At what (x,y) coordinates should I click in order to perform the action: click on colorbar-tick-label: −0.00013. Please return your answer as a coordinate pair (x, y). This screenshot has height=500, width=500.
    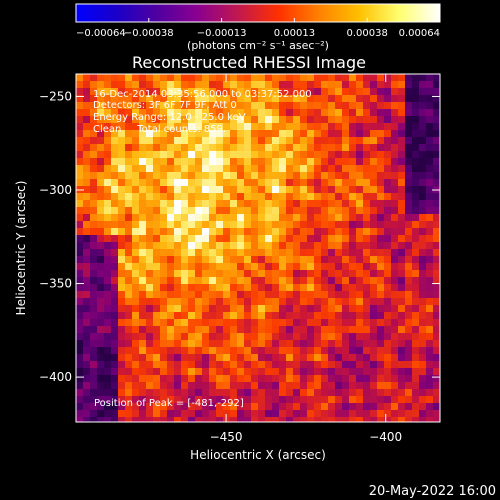
    Looking at the image, I should click on (222, 33).